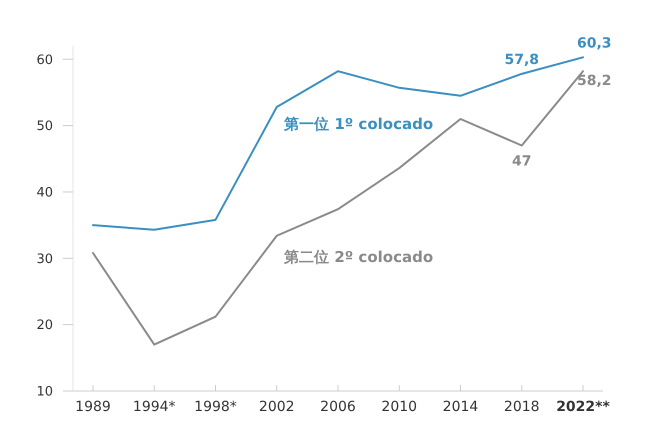 This screenshot has height=429, width=646. I want to click on y-tick-label: 30, so click(44, 259).